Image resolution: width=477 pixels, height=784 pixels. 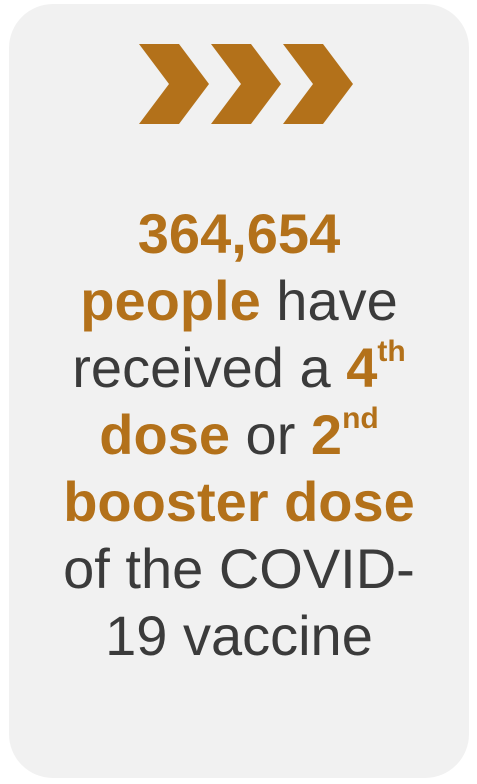 I want to click on second-number: 2, so click(x=326, y=434).